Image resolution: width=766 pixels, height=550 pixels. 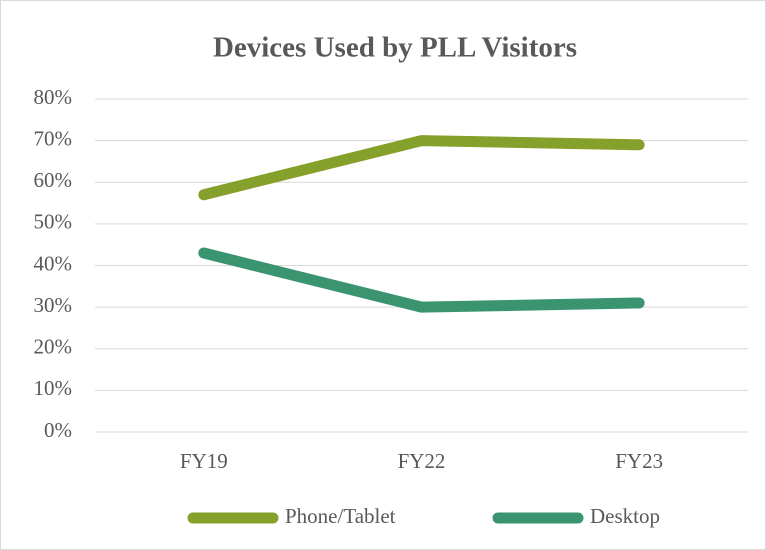 What do you see at coordinates (625, 516) in the screenshot?
I see `legend-label: Desktop` at bounding box center [625, 516].